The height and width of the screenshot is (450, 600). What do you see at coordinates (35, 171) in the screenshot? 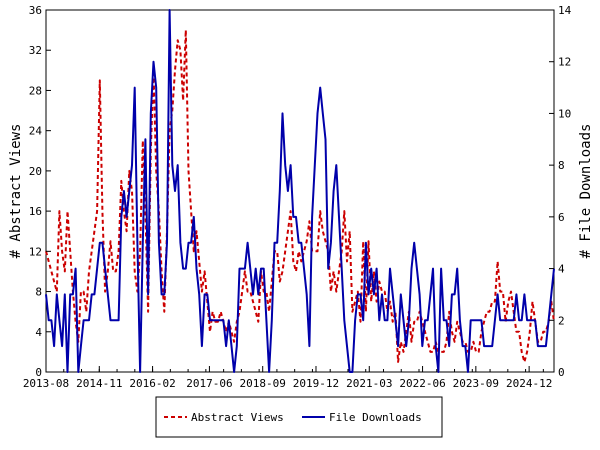
I see `left-tick-label: 20` at bounding box center [35, 171].